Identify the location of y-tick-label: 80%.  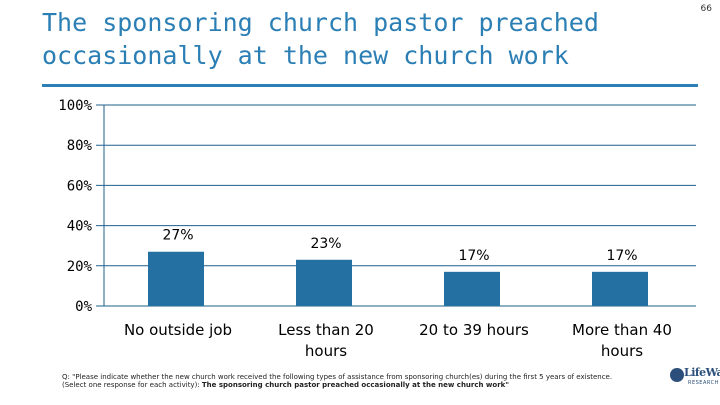
(80, 146).